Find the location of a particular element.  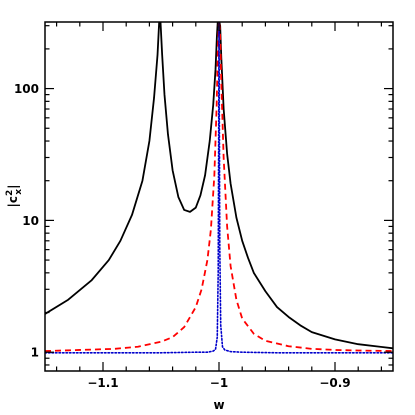

x-tick-label: −0.9 is located at coordinates (334, 383).